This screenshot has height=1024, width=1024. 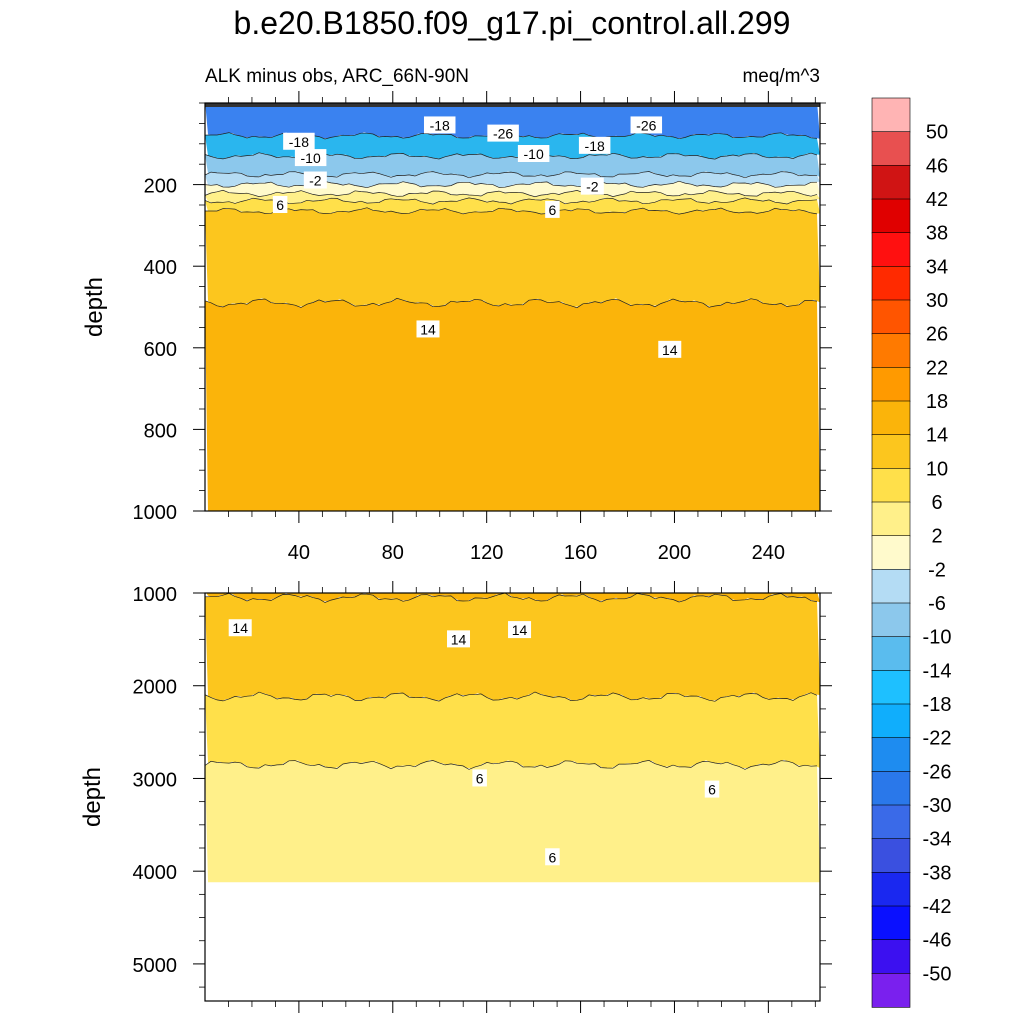 I want to click on y-tick-label: 200, so click(x=160, y=187).